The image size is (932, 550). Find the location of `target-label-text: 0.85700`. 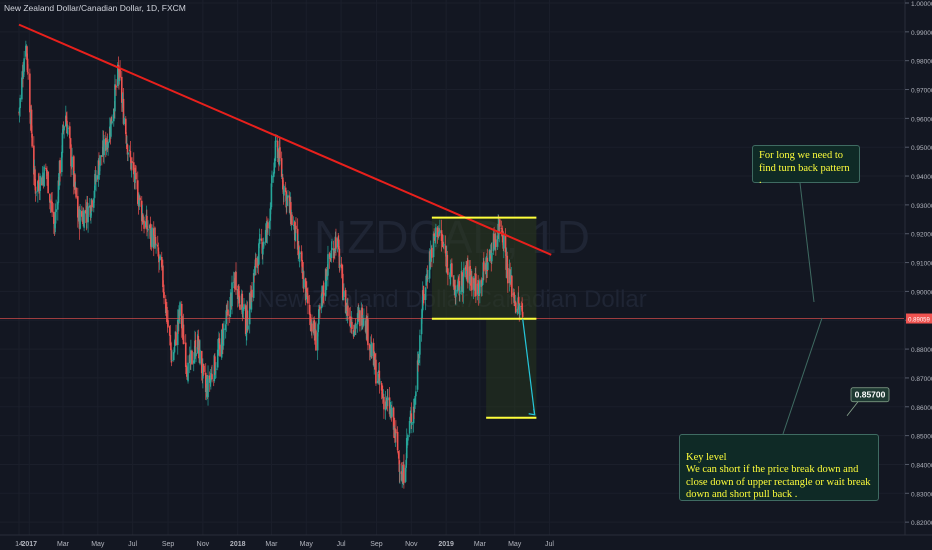

target-label-text: 0.85700 is located at coordinates (870, 395).